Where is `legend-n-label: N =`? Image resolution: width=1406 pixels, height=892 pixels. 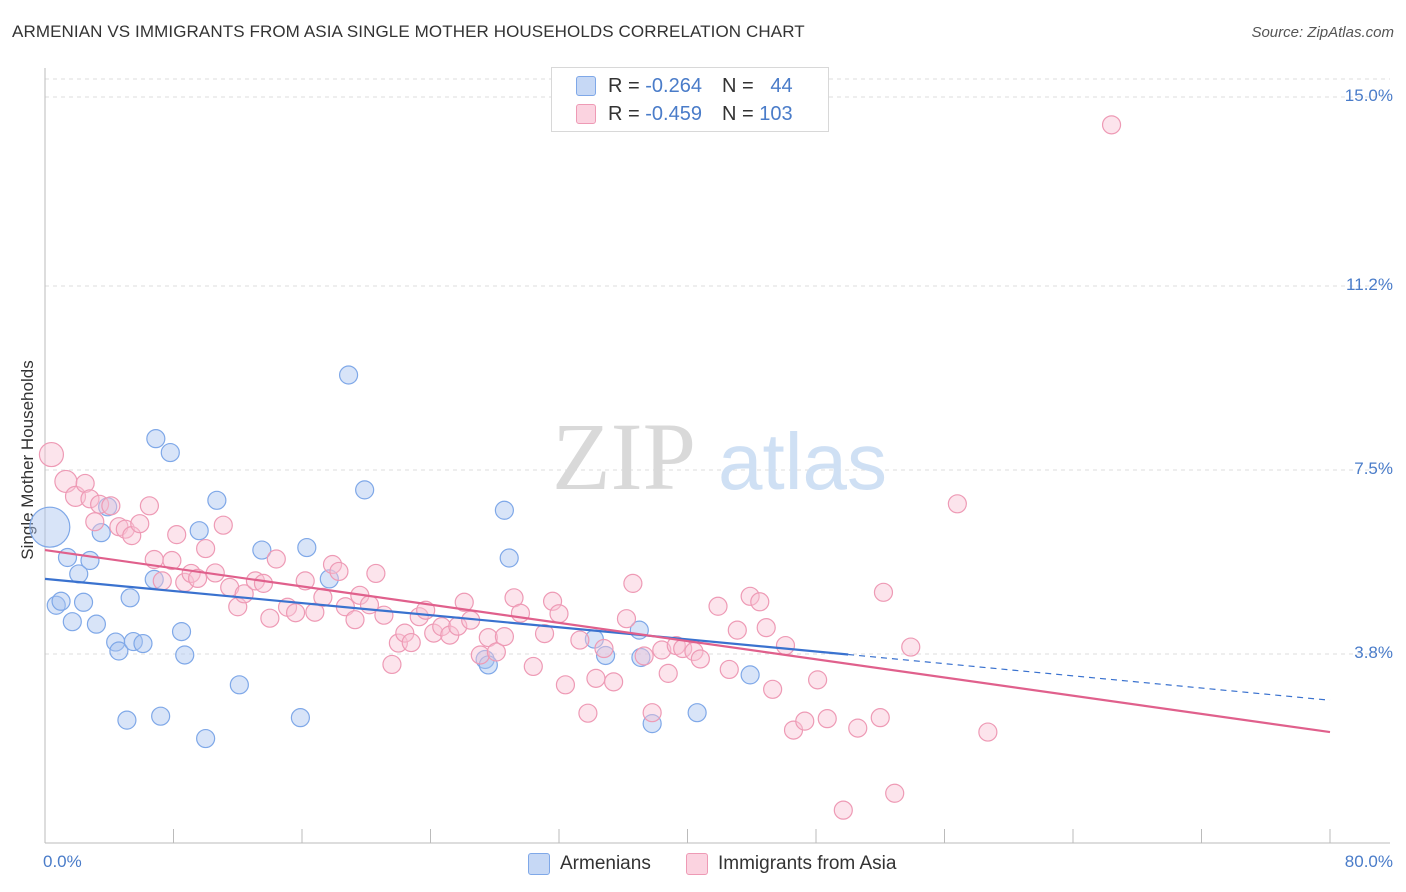
legend-n-label: N = is located at coordinates (737, 85).